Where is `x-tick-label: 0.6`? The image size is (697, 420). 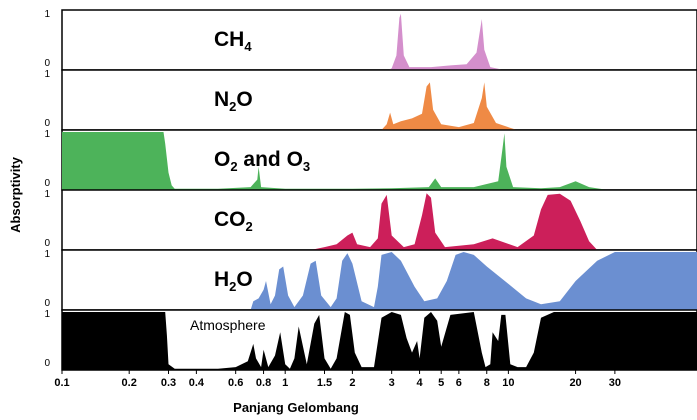 x-tick-label: 0.6 is located at coordinates (235, 383).